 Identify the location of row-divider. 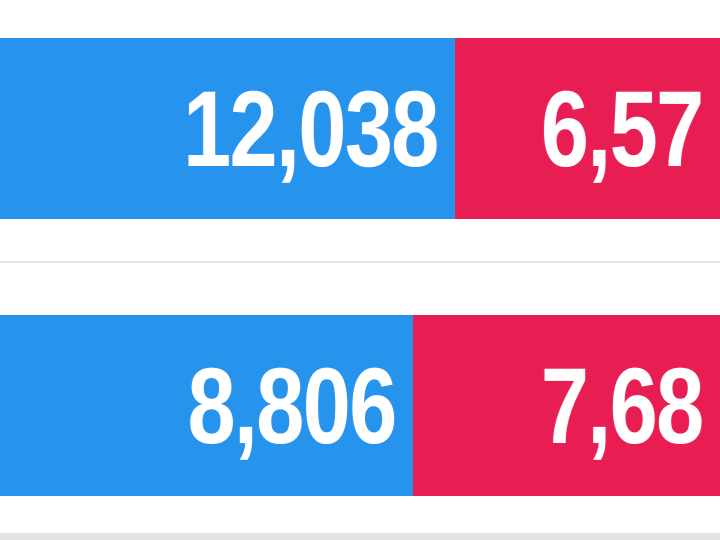
(360, 262).